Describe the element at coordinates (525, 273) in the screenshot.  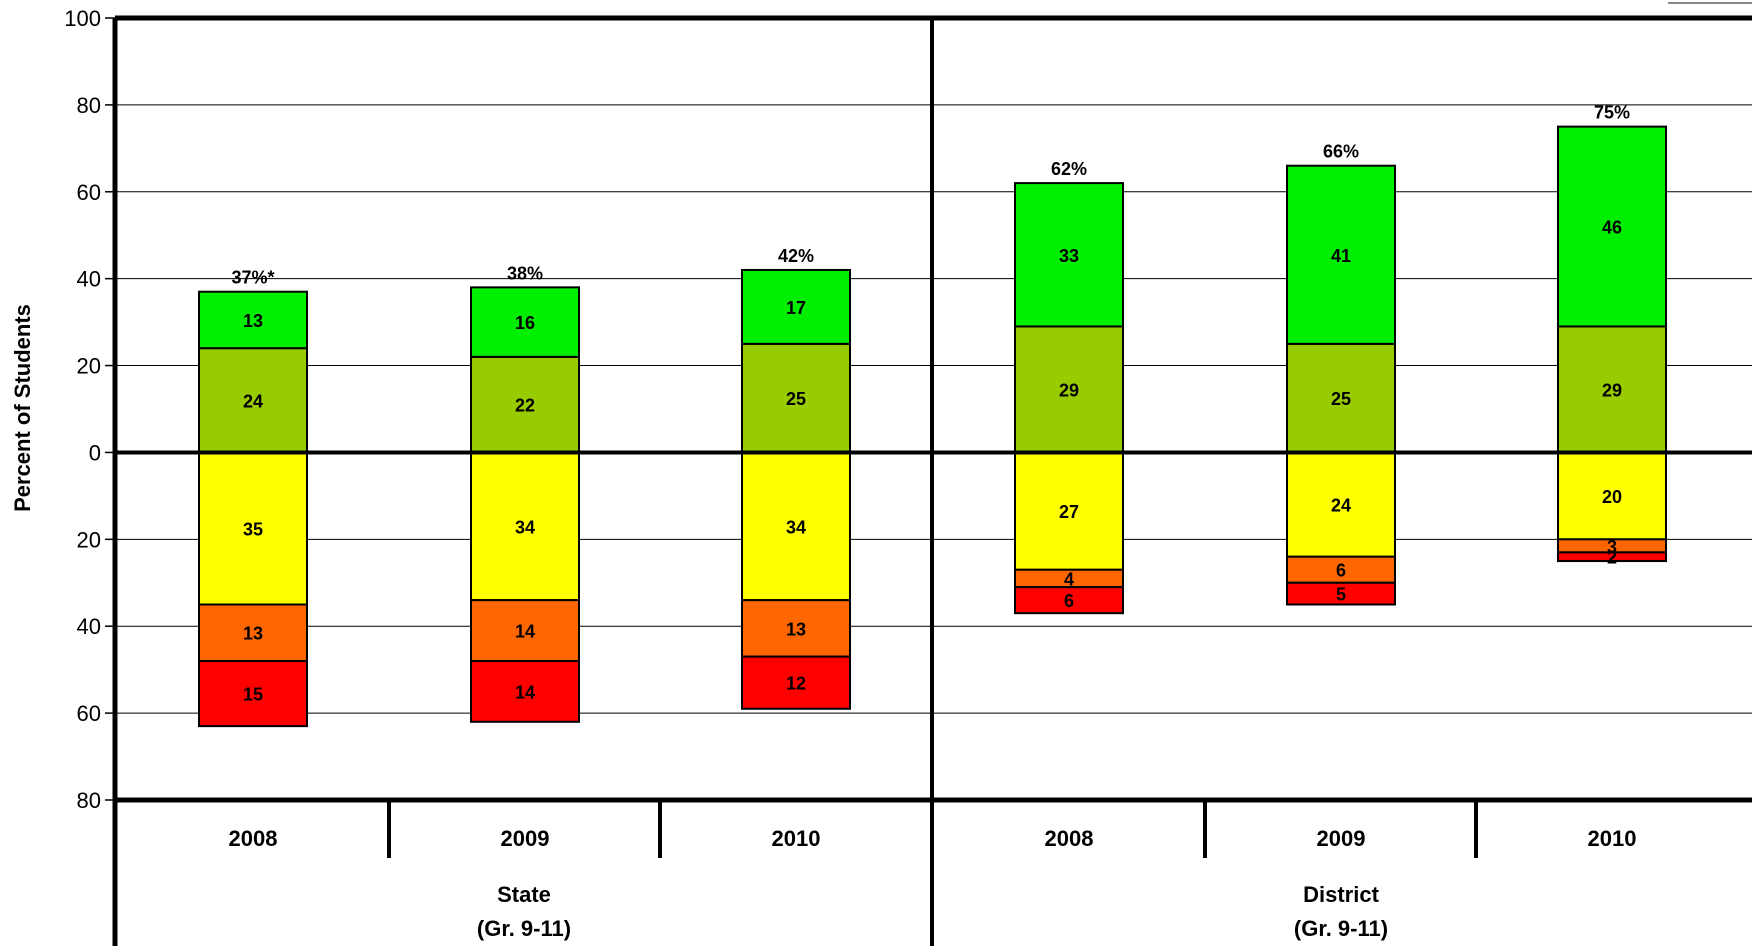
I see `total-label: 38%` at that location.